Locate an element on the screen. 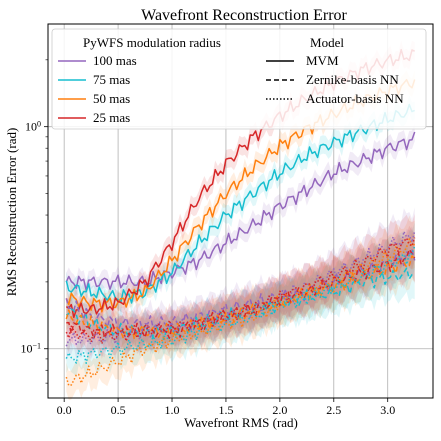  legend-label: 100 mas is located at coordinates (115, 60).